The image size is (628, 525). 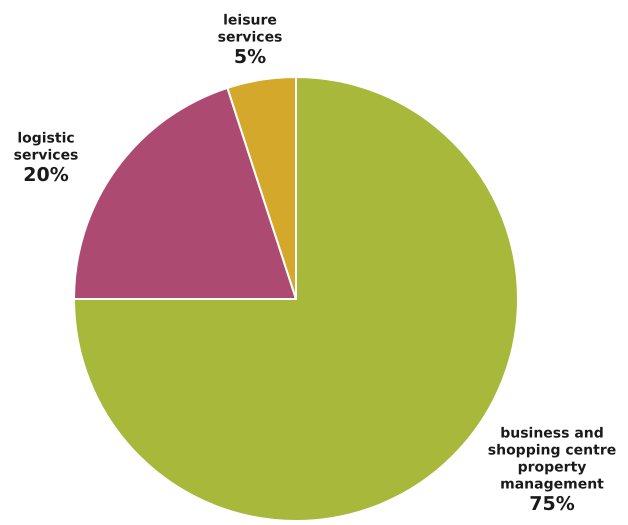 What do you see at coordinates (46, 147) in the screenshot?
I see `slice-label: logistic services` at bounding box center [46, 147].